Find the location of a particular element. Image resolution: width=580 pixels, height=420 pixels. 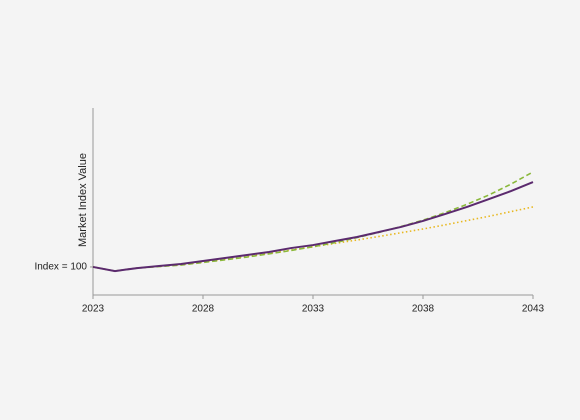

x-tick-label: 2033 is located at coordinates (313, 309).